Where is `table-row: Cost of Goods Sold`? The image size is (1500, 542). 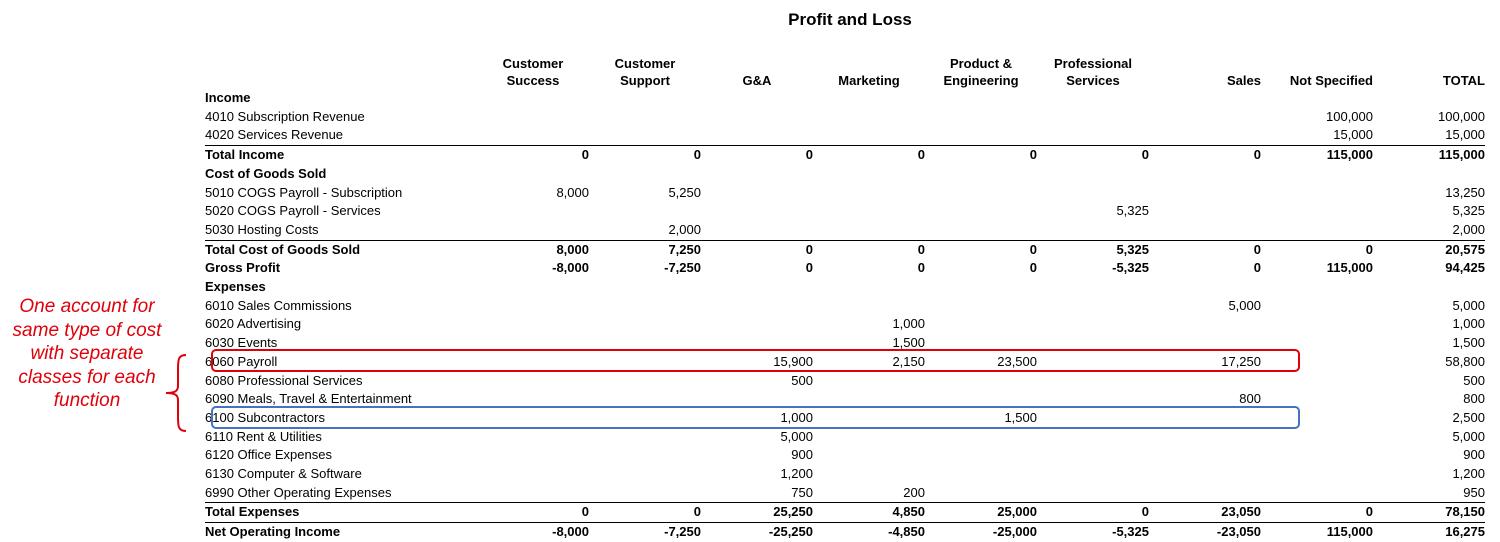 table-row: Cost of Goods Sold is located at coordinates (845, 174).